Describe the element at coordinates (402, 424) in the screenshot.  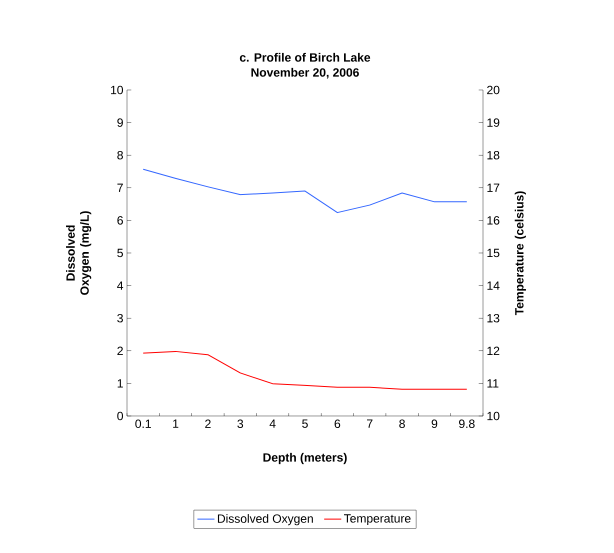
I see `x-tick-label: 8` at that location.